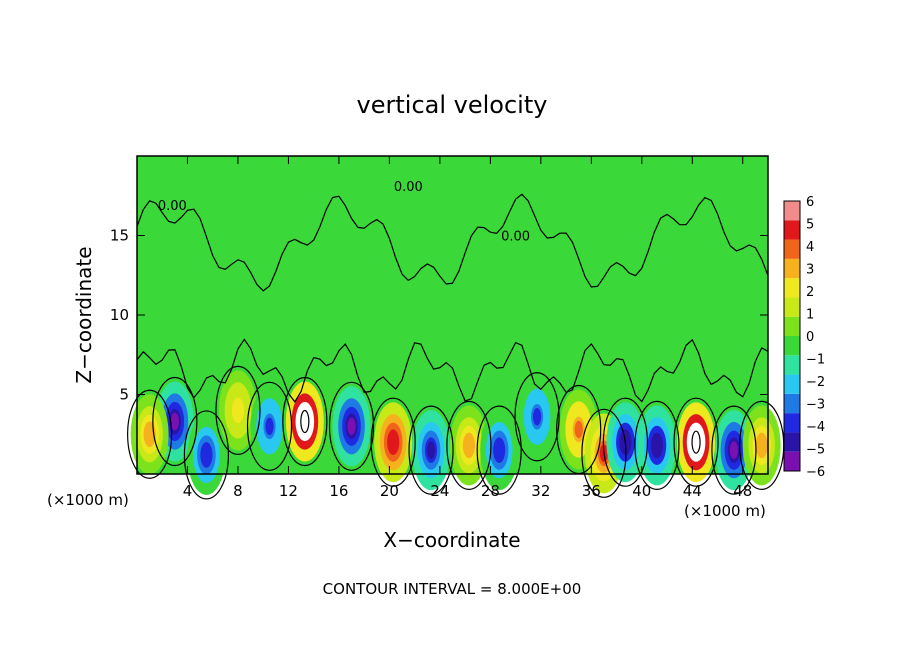  Describe the element at coordinates (725, 511) in the screenshot. I see `x-axis-unit: (×1000 m)` at that location.